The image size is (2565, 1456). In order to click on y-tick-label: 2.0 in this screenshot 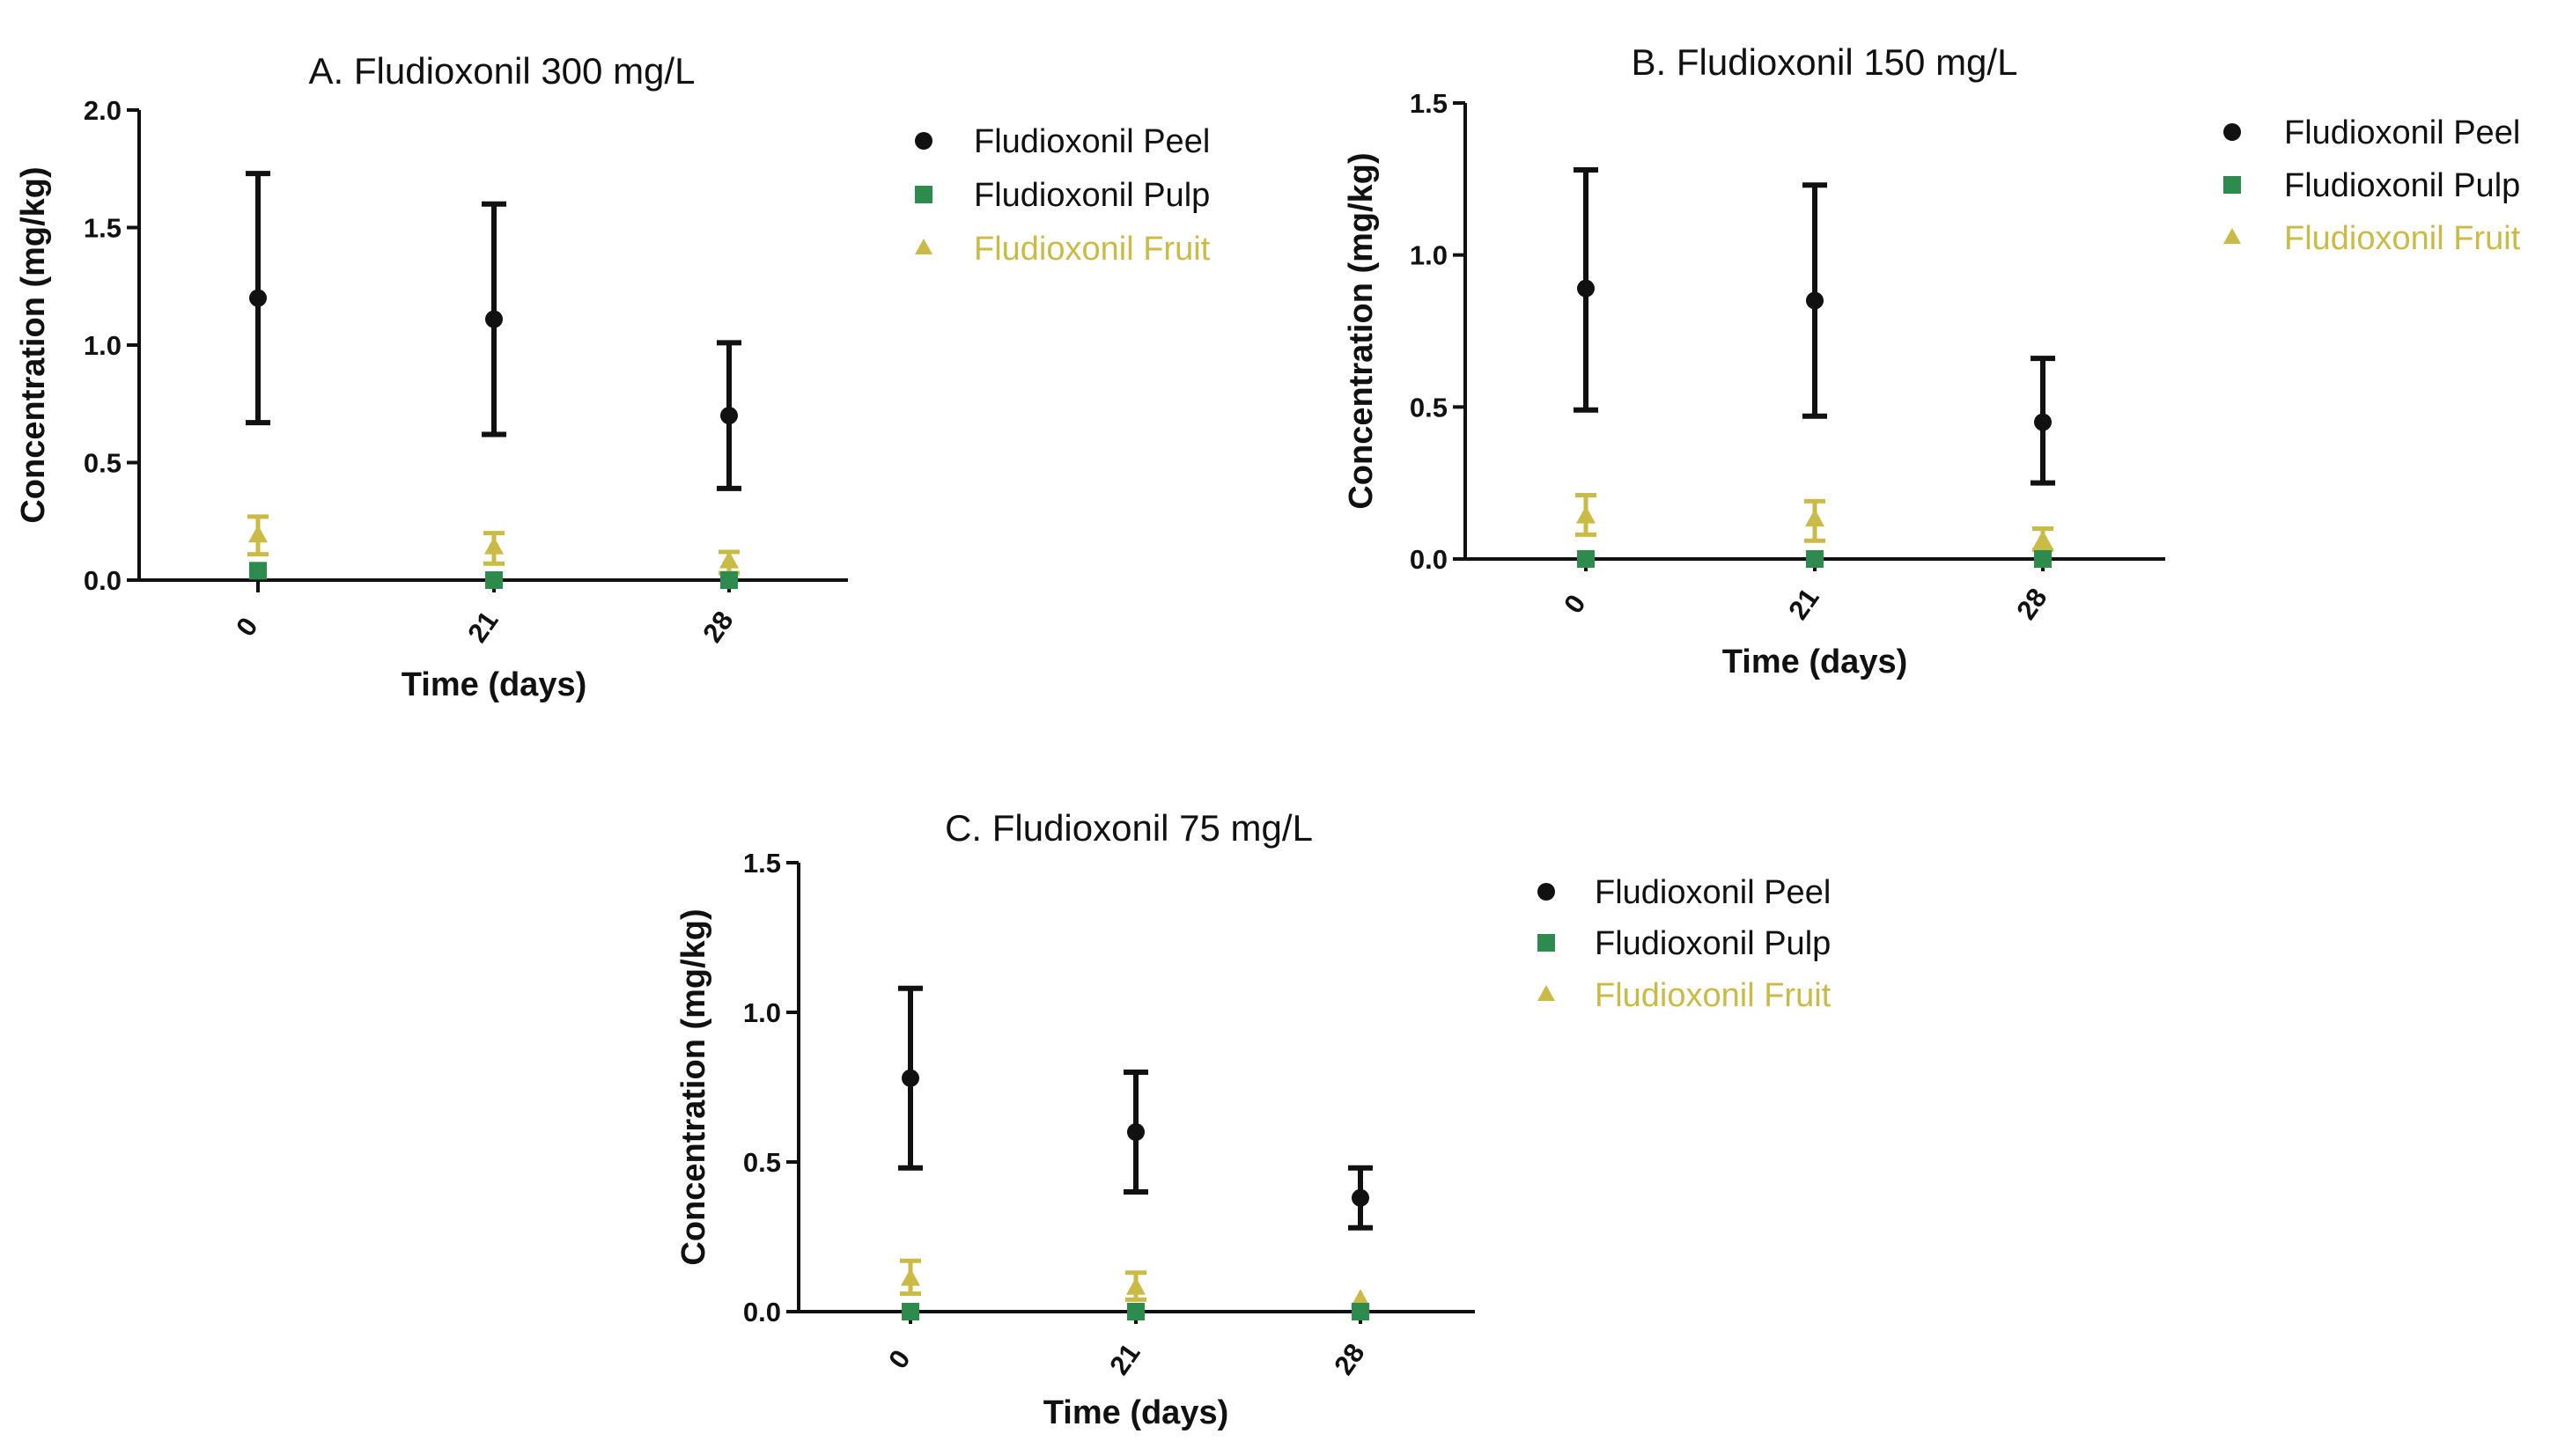, I will do `click(103, 110)`.